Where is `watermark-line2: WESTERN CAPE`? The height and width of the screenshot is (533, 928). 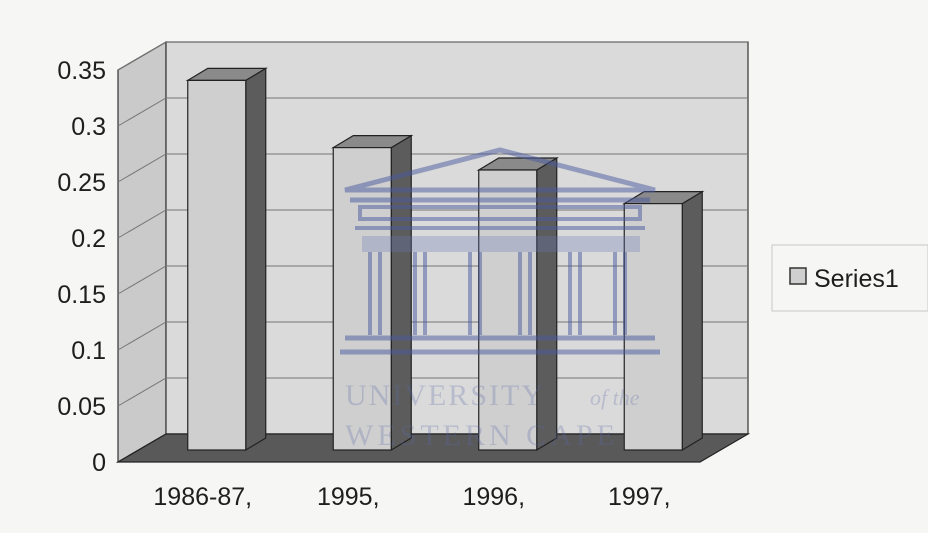 watermark-line2: WESTERN CAPE is located at coordinates (482, 435).